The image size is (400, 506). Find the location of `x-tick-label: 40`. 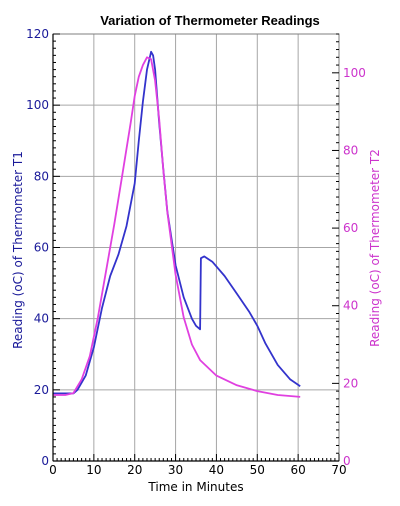

x-tick-label: 40 is located at coordinates (216, 470).